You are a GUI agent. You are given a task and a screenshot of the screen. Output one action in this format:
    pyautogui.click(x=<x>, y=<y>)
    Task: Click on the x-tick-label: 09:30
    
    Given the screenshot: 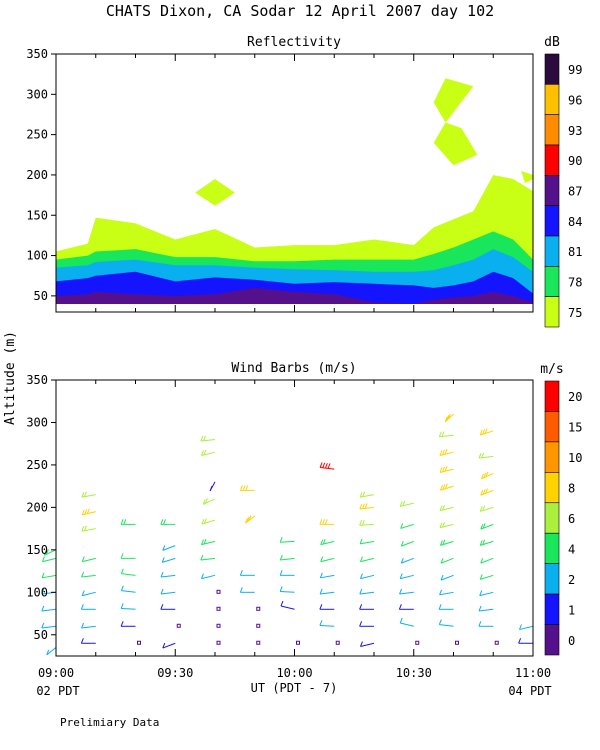 What is the action you would take?
    pyautogui.click(x=175, y=673)
    